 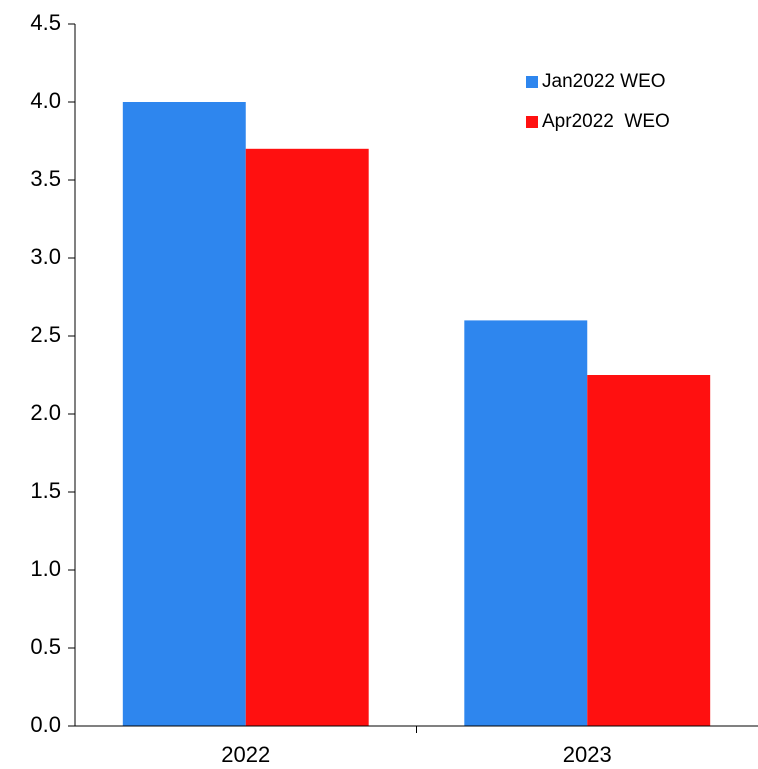 What do you see at coordinates (45, 412) in the screenshot?
I see `y-tick-label: 2.0` at bounding box center [45, 412].